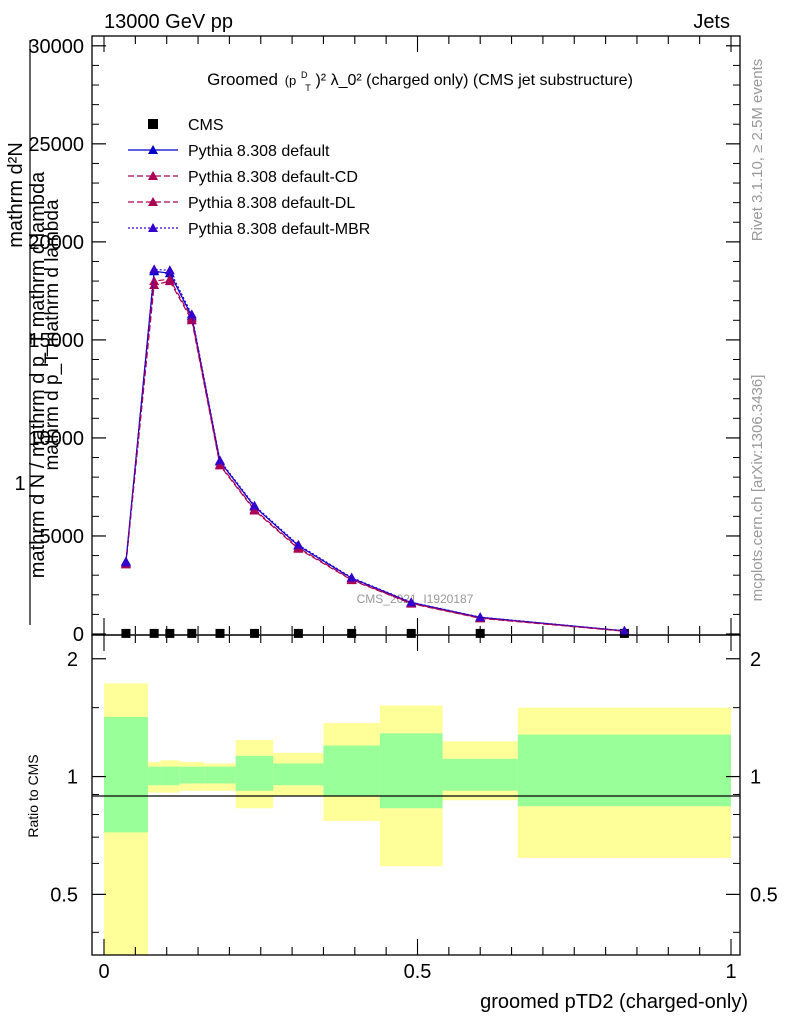  Describe the element at coordinates (206, 125) in the screenshot. I see `legend-label: CMS` at that location.